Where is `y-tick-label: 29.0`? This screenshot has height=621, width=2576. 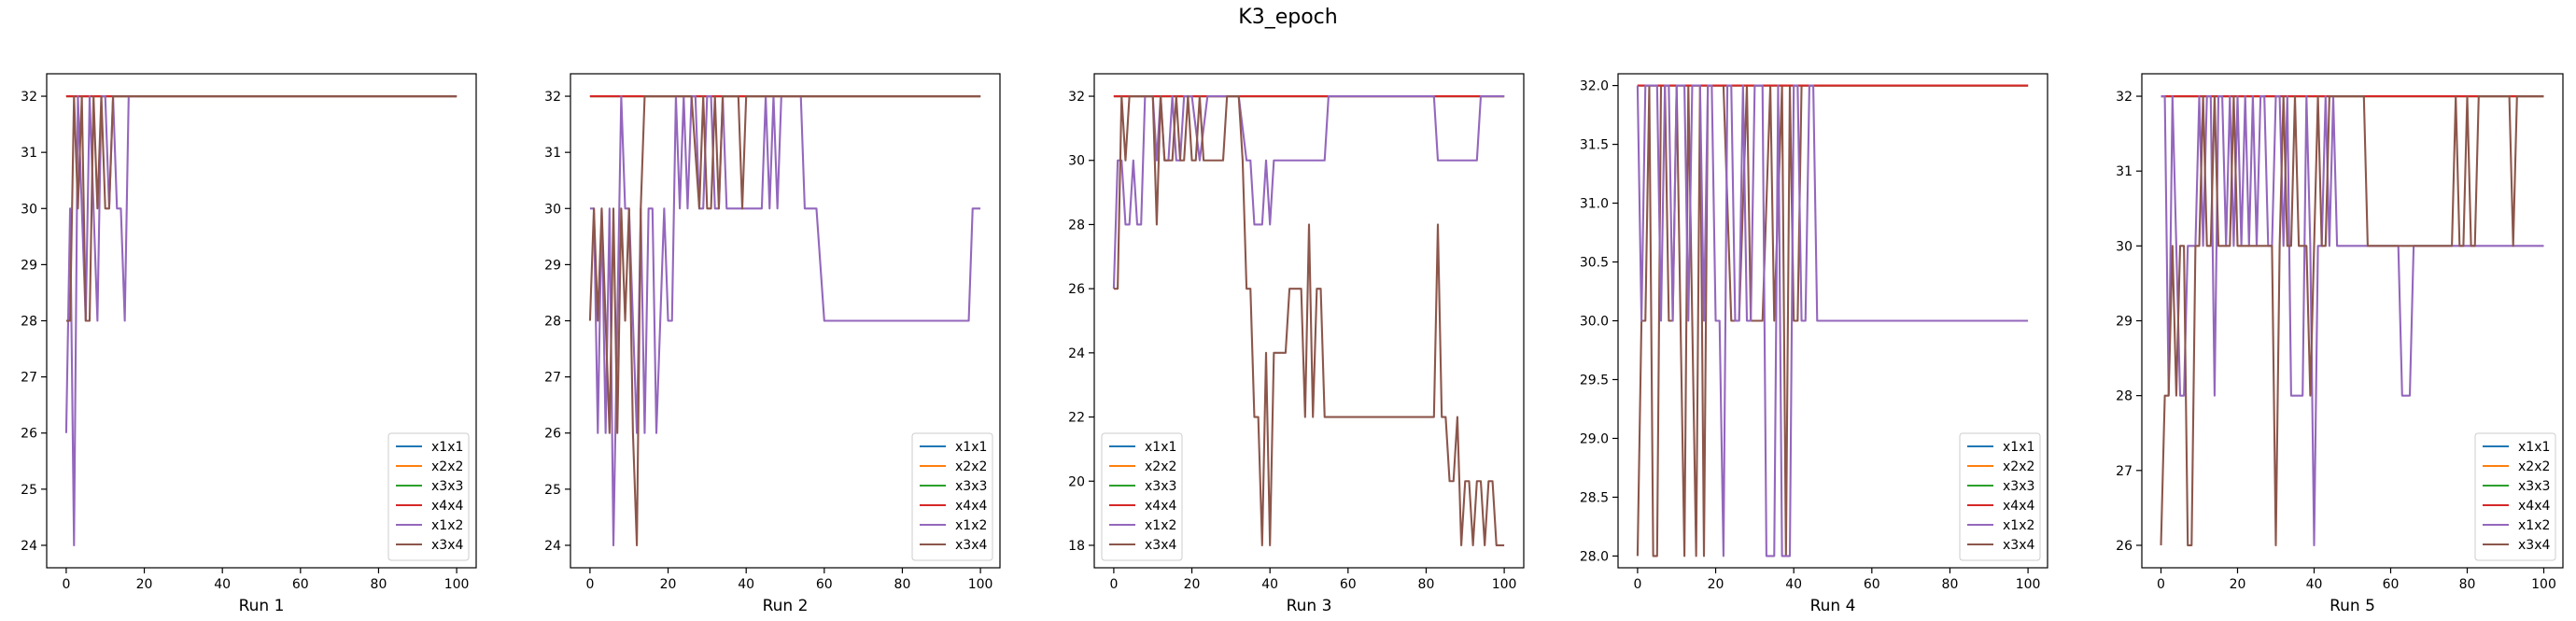
y-tick-label: 29.0 is located at coordinates (1595, 439).